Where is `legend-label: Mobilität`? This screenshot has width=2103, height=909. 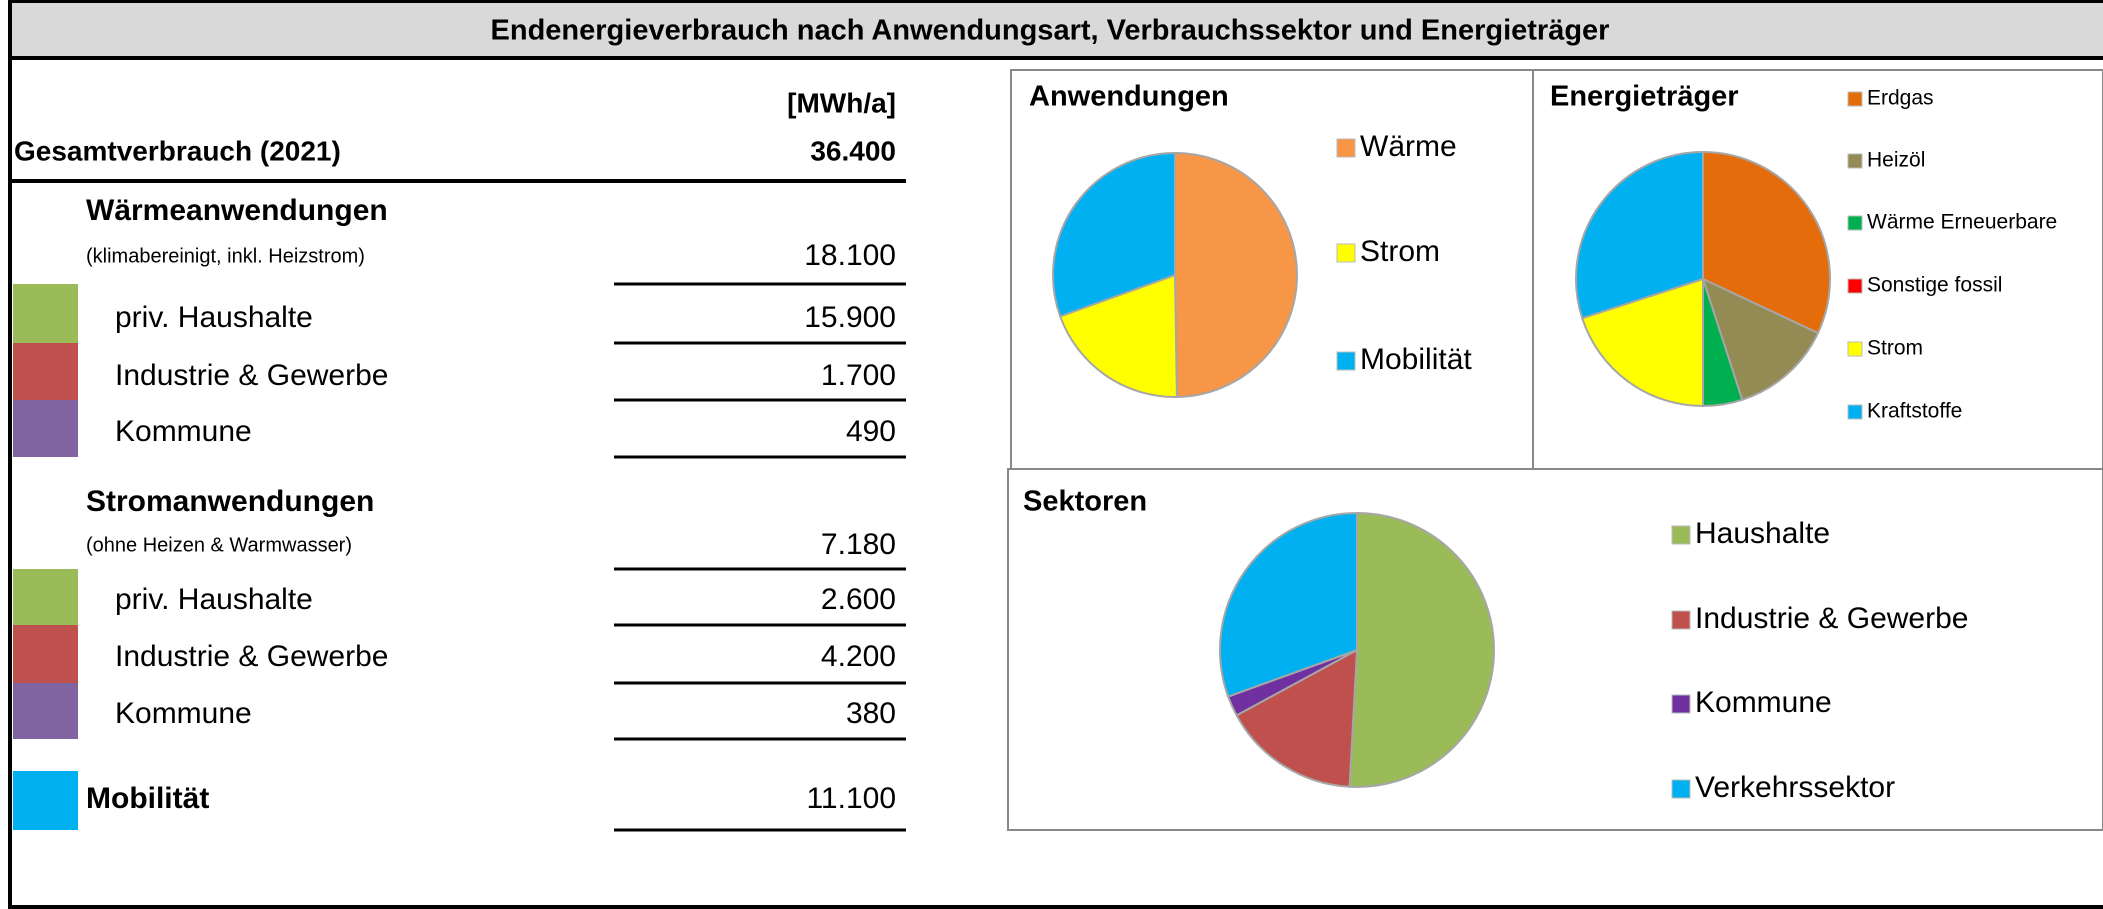
legend-label: Mobilität is located at coordinates (1416, 359).